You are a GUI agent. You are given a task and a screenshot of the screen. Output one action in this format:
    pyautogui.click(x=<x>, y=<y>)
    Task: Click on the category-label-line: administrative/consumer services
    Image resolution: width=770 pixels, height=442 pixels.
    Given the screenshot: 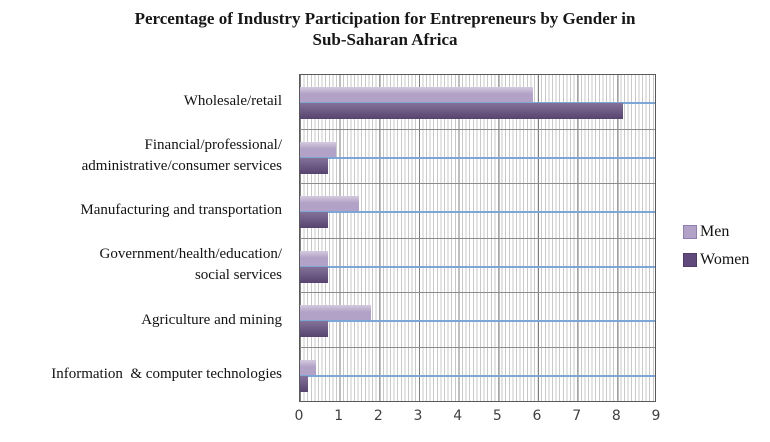 What is the action you would take?
    pyautogui.click(x=181, y=166)
    